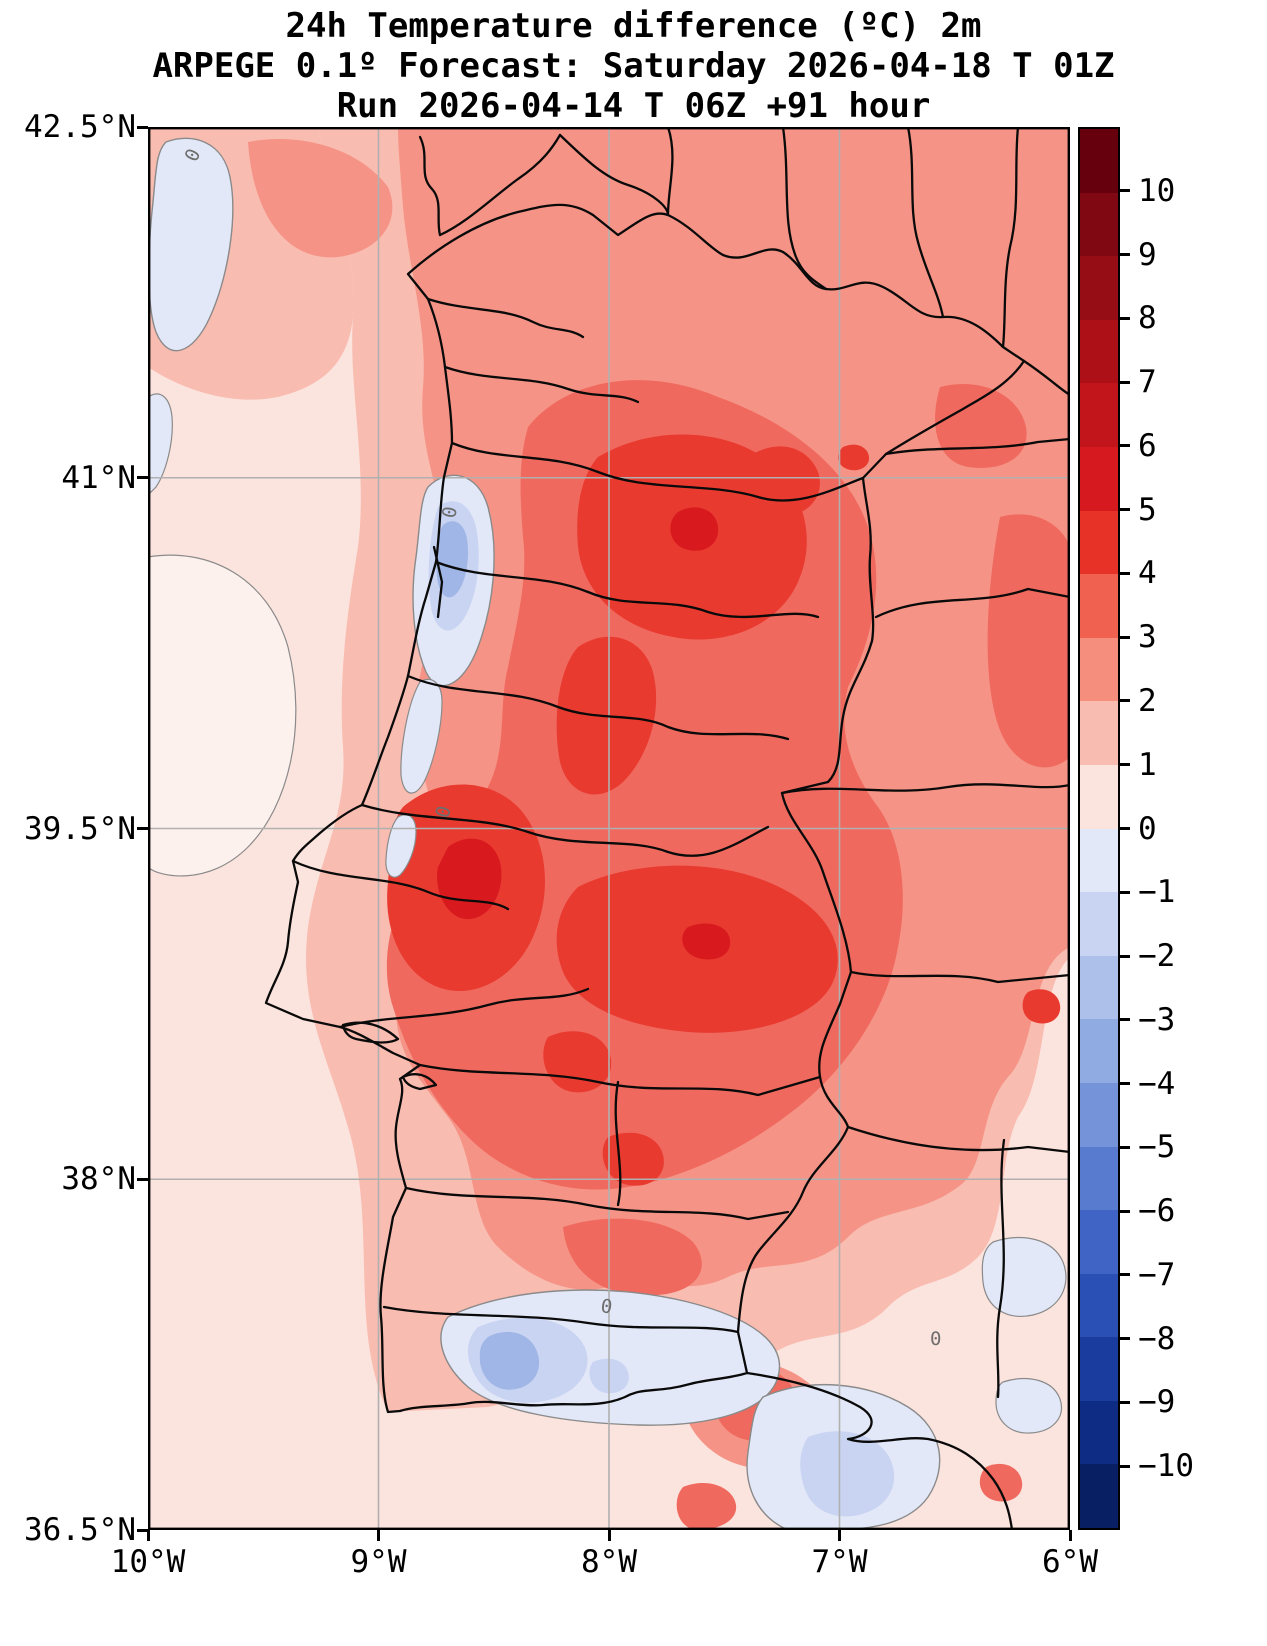 This screenshot has height=1646, width=1267. I want to click on colorbar-segments, so click(1099, 829).